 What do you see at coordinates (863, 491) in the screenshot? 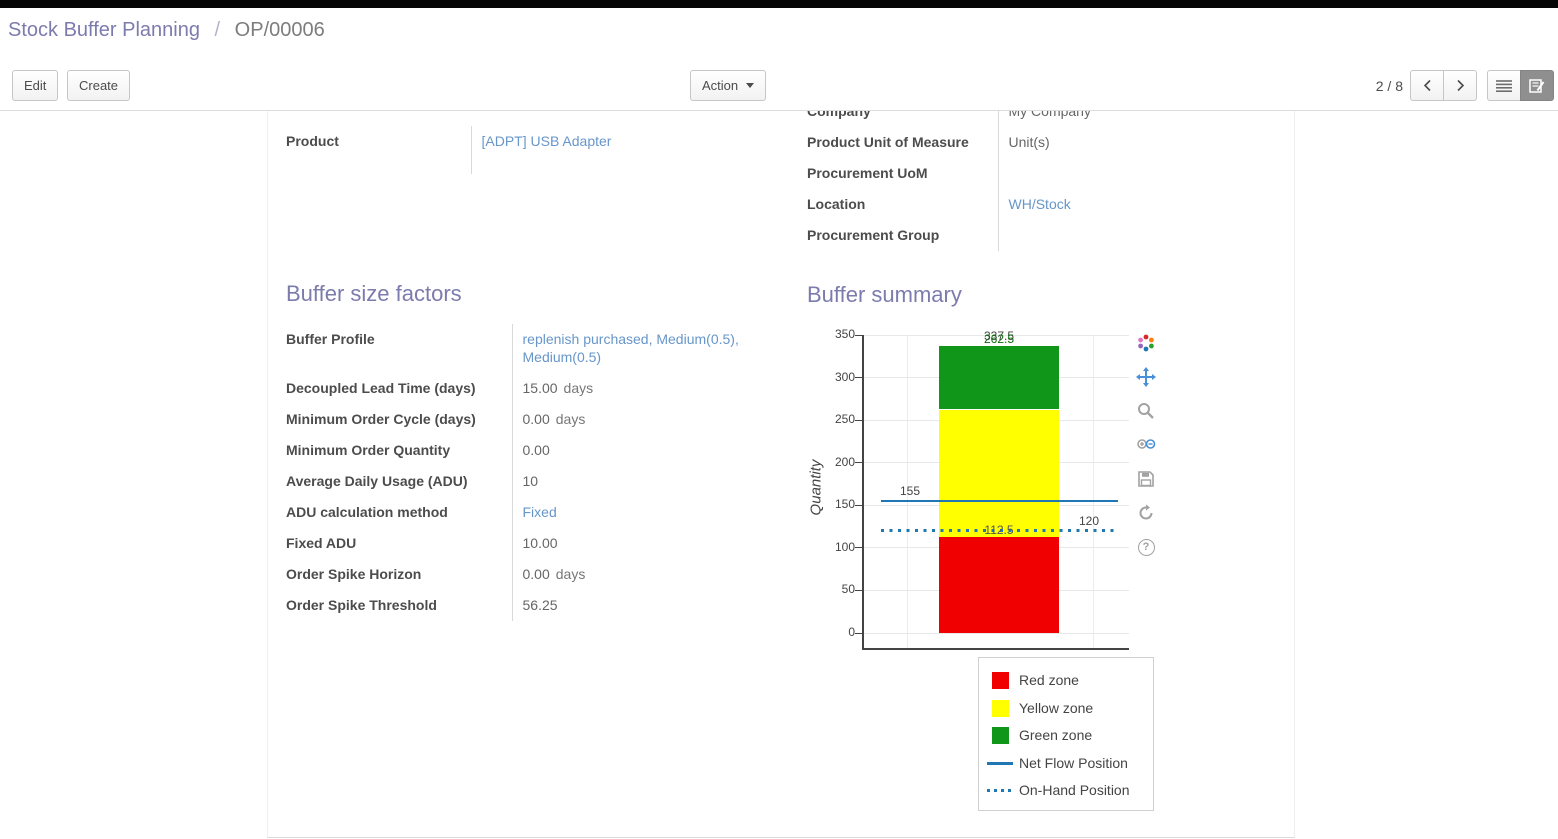
I see `chart-y-axis-line` at bounding box center [863, 491].